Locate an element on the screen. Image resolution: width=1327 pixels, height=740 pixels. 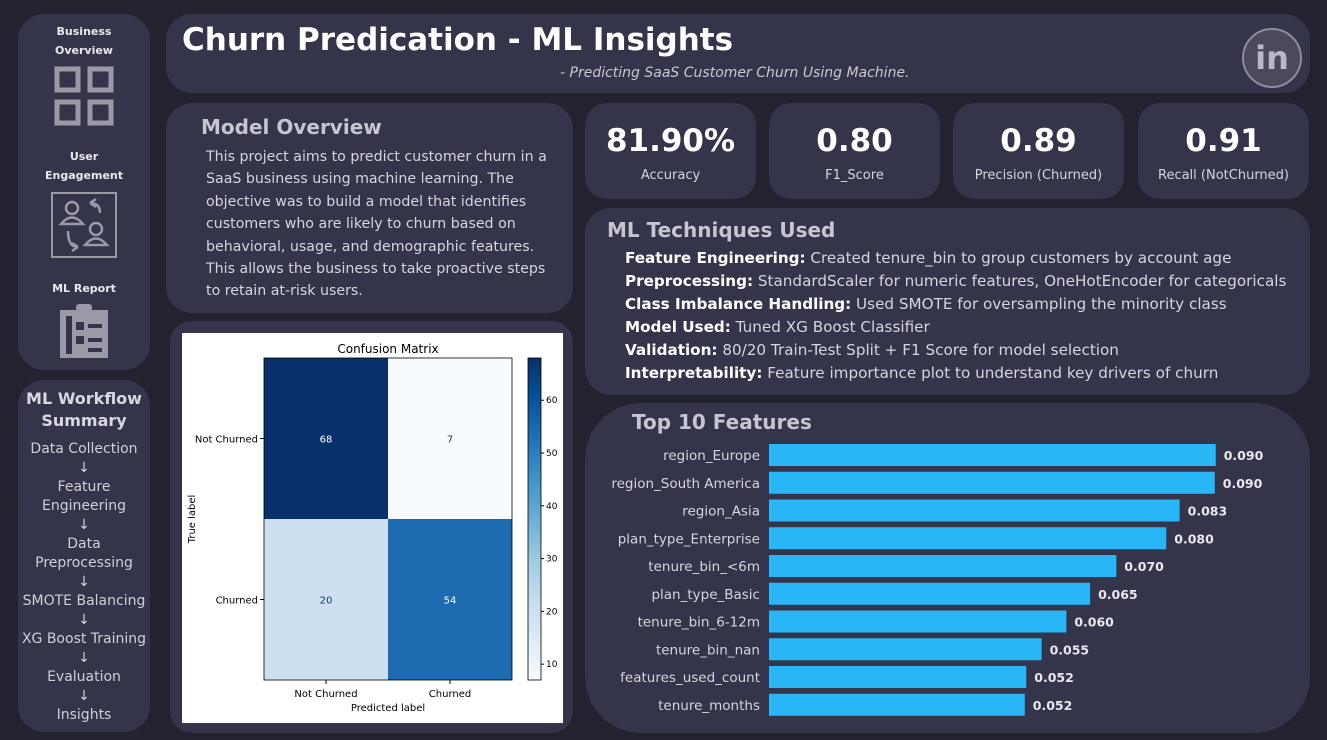
feature-label: region_Europe is located at coordinates (711, 456).